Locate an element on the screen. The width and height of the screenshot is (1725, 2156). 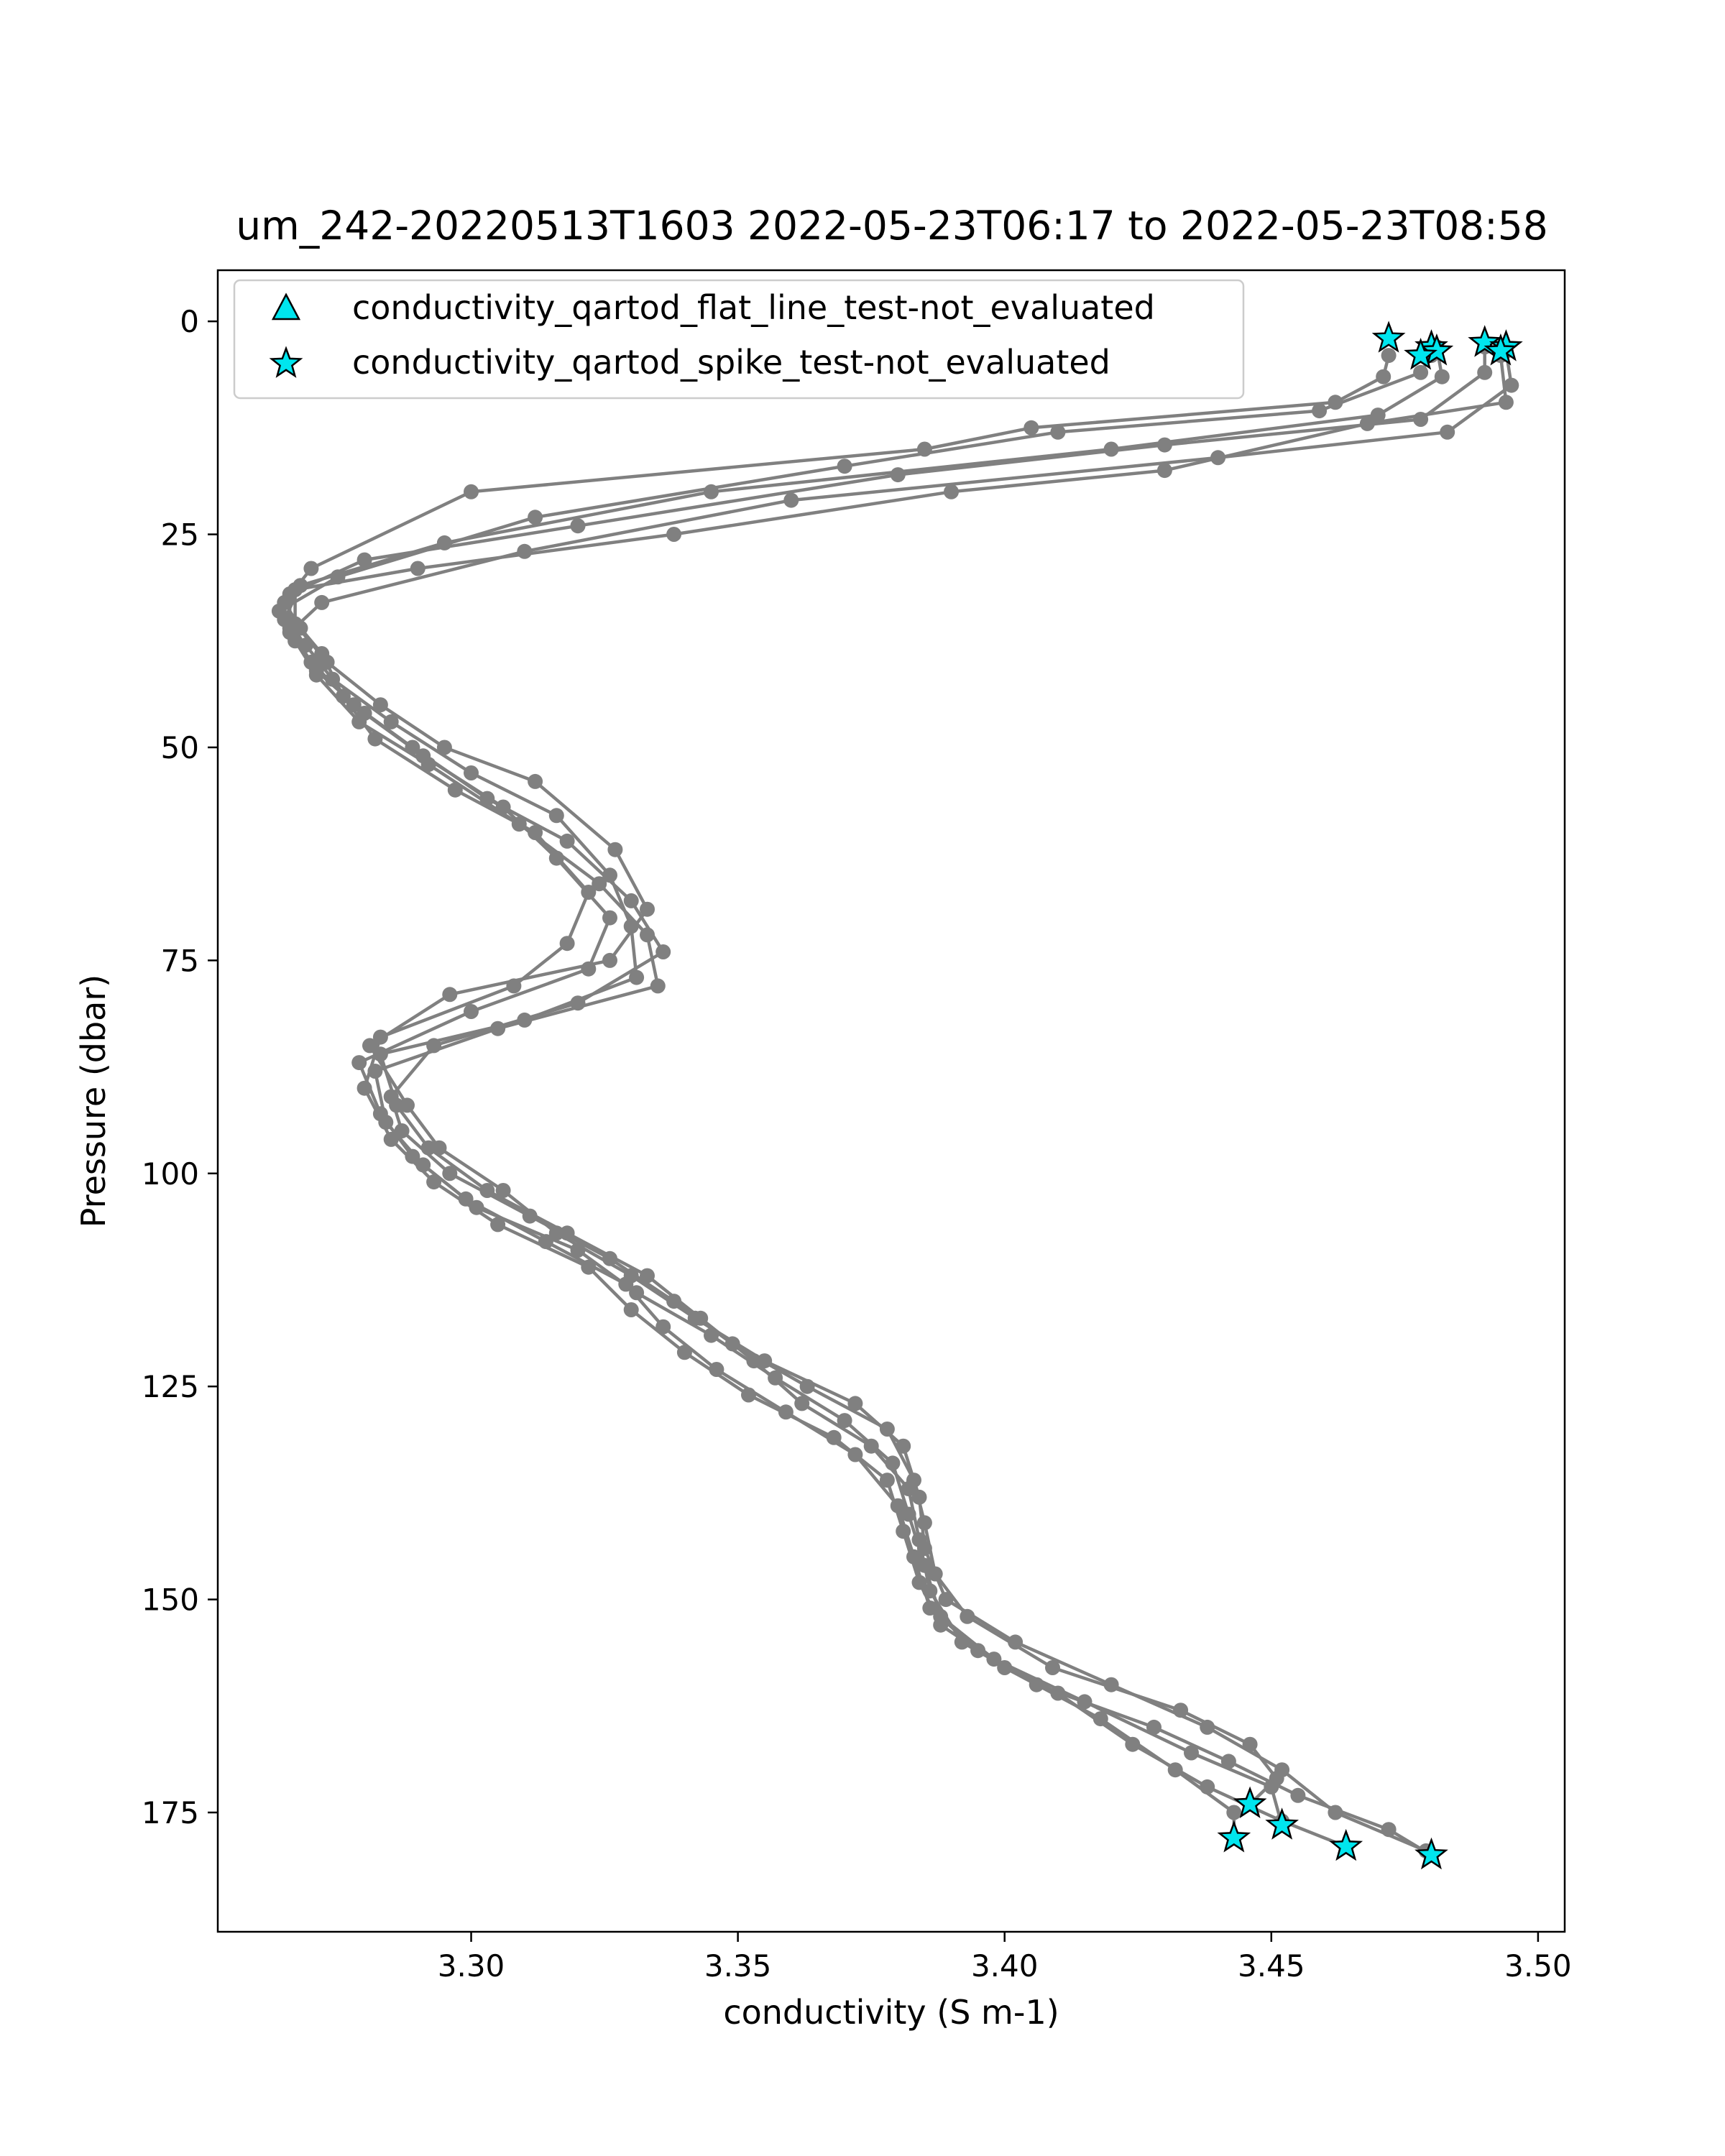
x-axis: 3.30 3.35 3.40 3.45 3.50 is located at coordinates (1005, 1958).